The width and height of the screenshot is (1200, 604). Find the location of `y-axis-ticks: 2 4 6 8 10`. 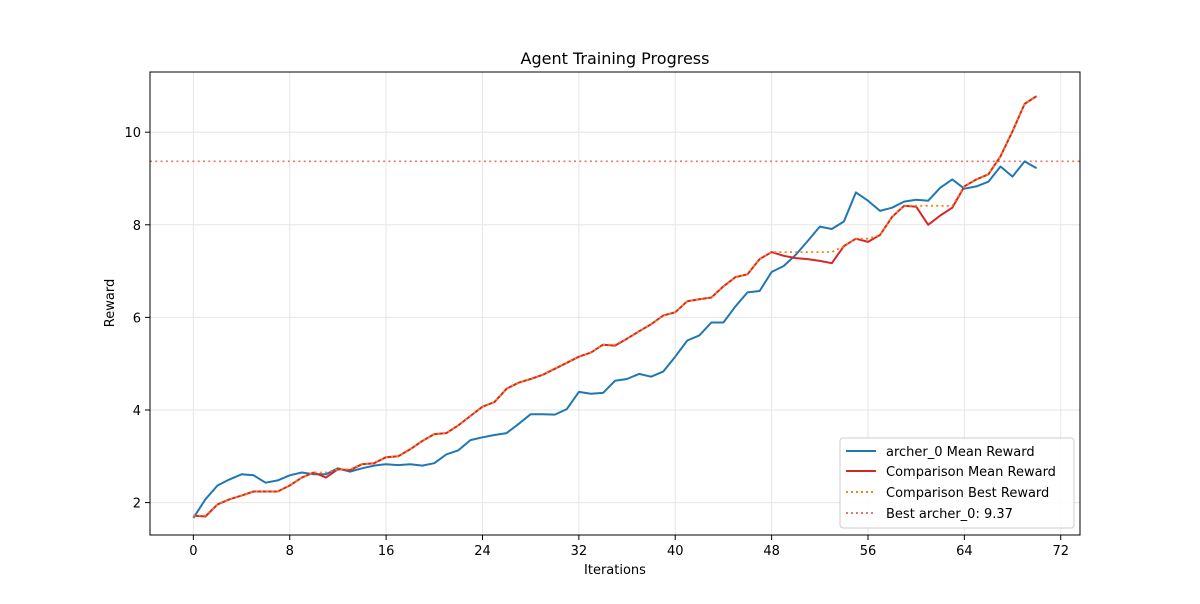

y-axis-ticks: 2 4 6 8 10 is located at coordinates (137, 319).